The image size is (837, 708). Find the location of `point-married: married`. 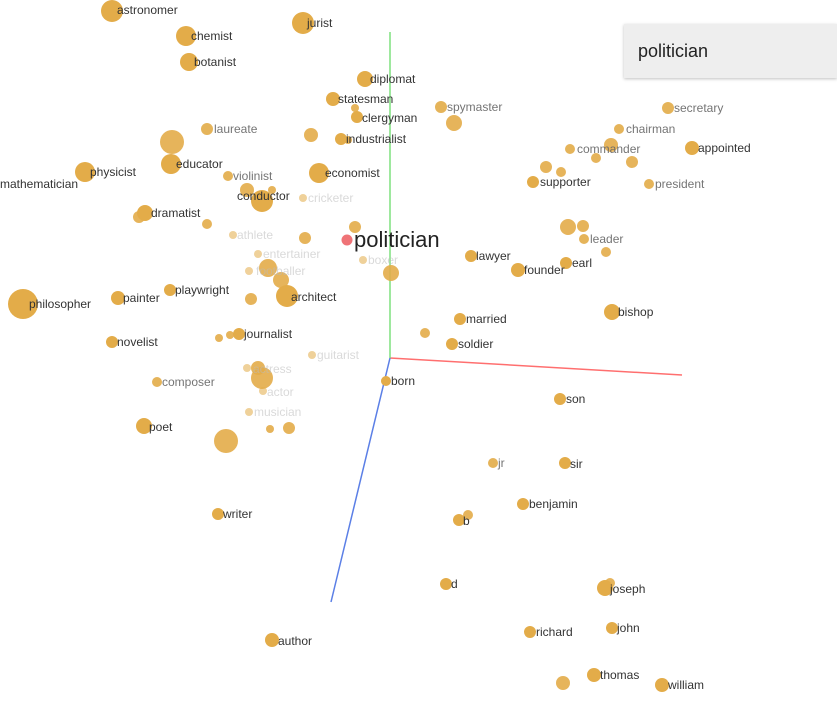

point-married: married is located at coordinates (480, 319).